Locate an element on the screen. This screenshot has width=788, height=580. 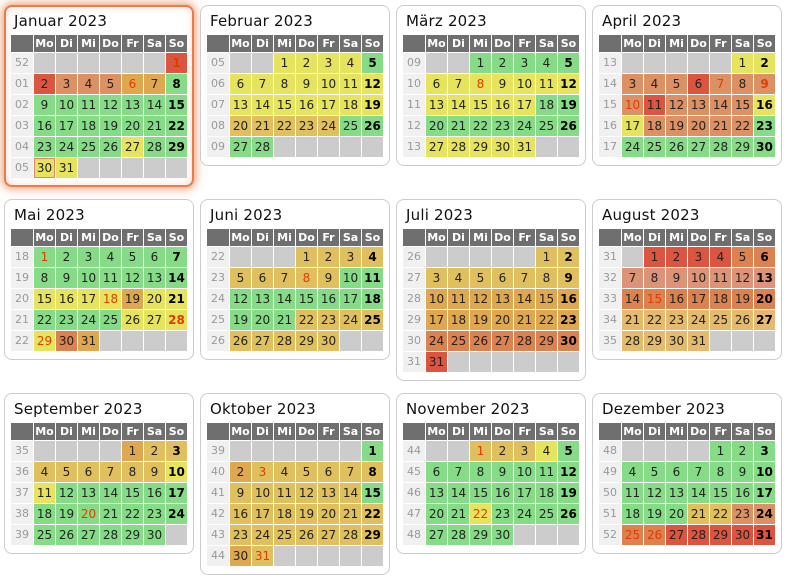
day-cell: 2 is located at coordinates (742, 451).